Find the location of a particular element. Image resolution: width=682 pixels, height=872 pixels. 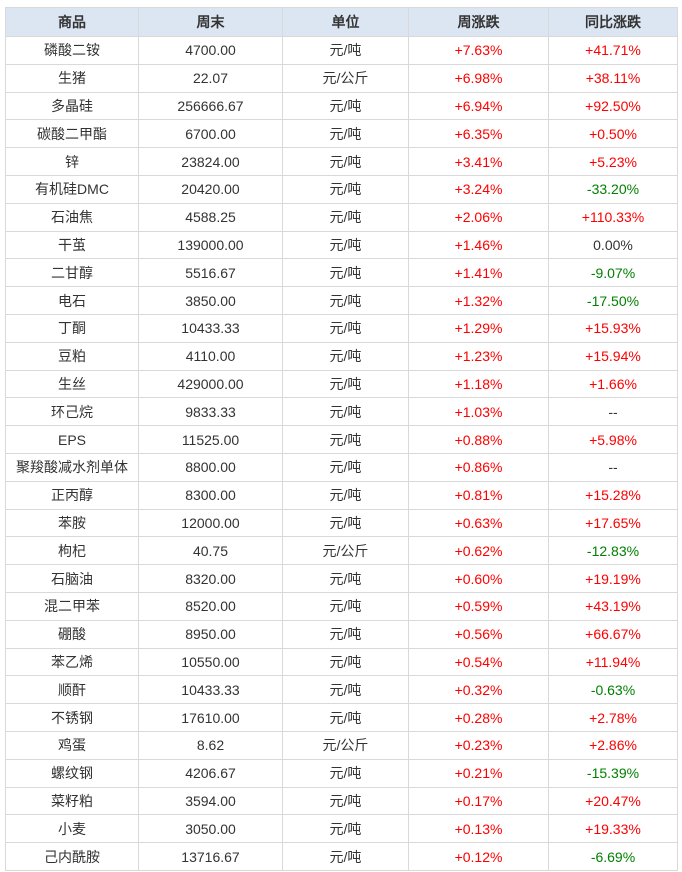

column-header-cell-weekend-price: 周末 is located at coordinates (210, 22).